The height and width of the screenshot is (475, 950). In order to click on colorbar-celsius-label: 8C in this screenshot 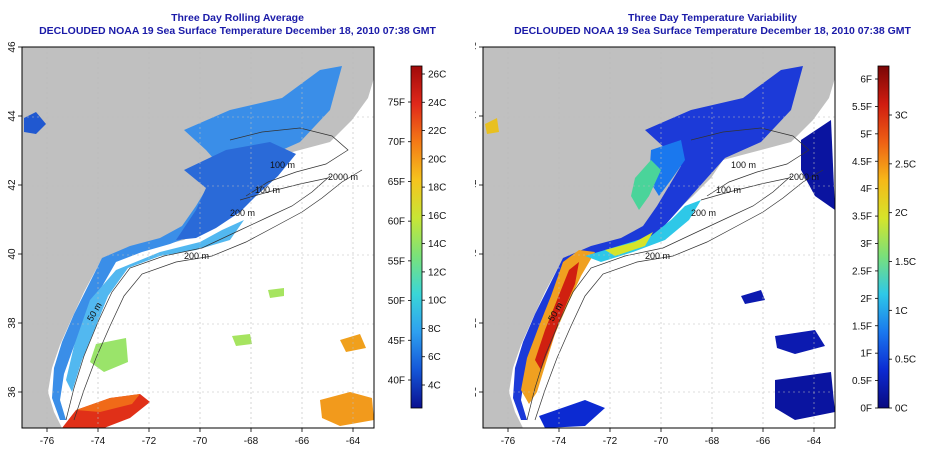, I will do `click(434, 329)`.